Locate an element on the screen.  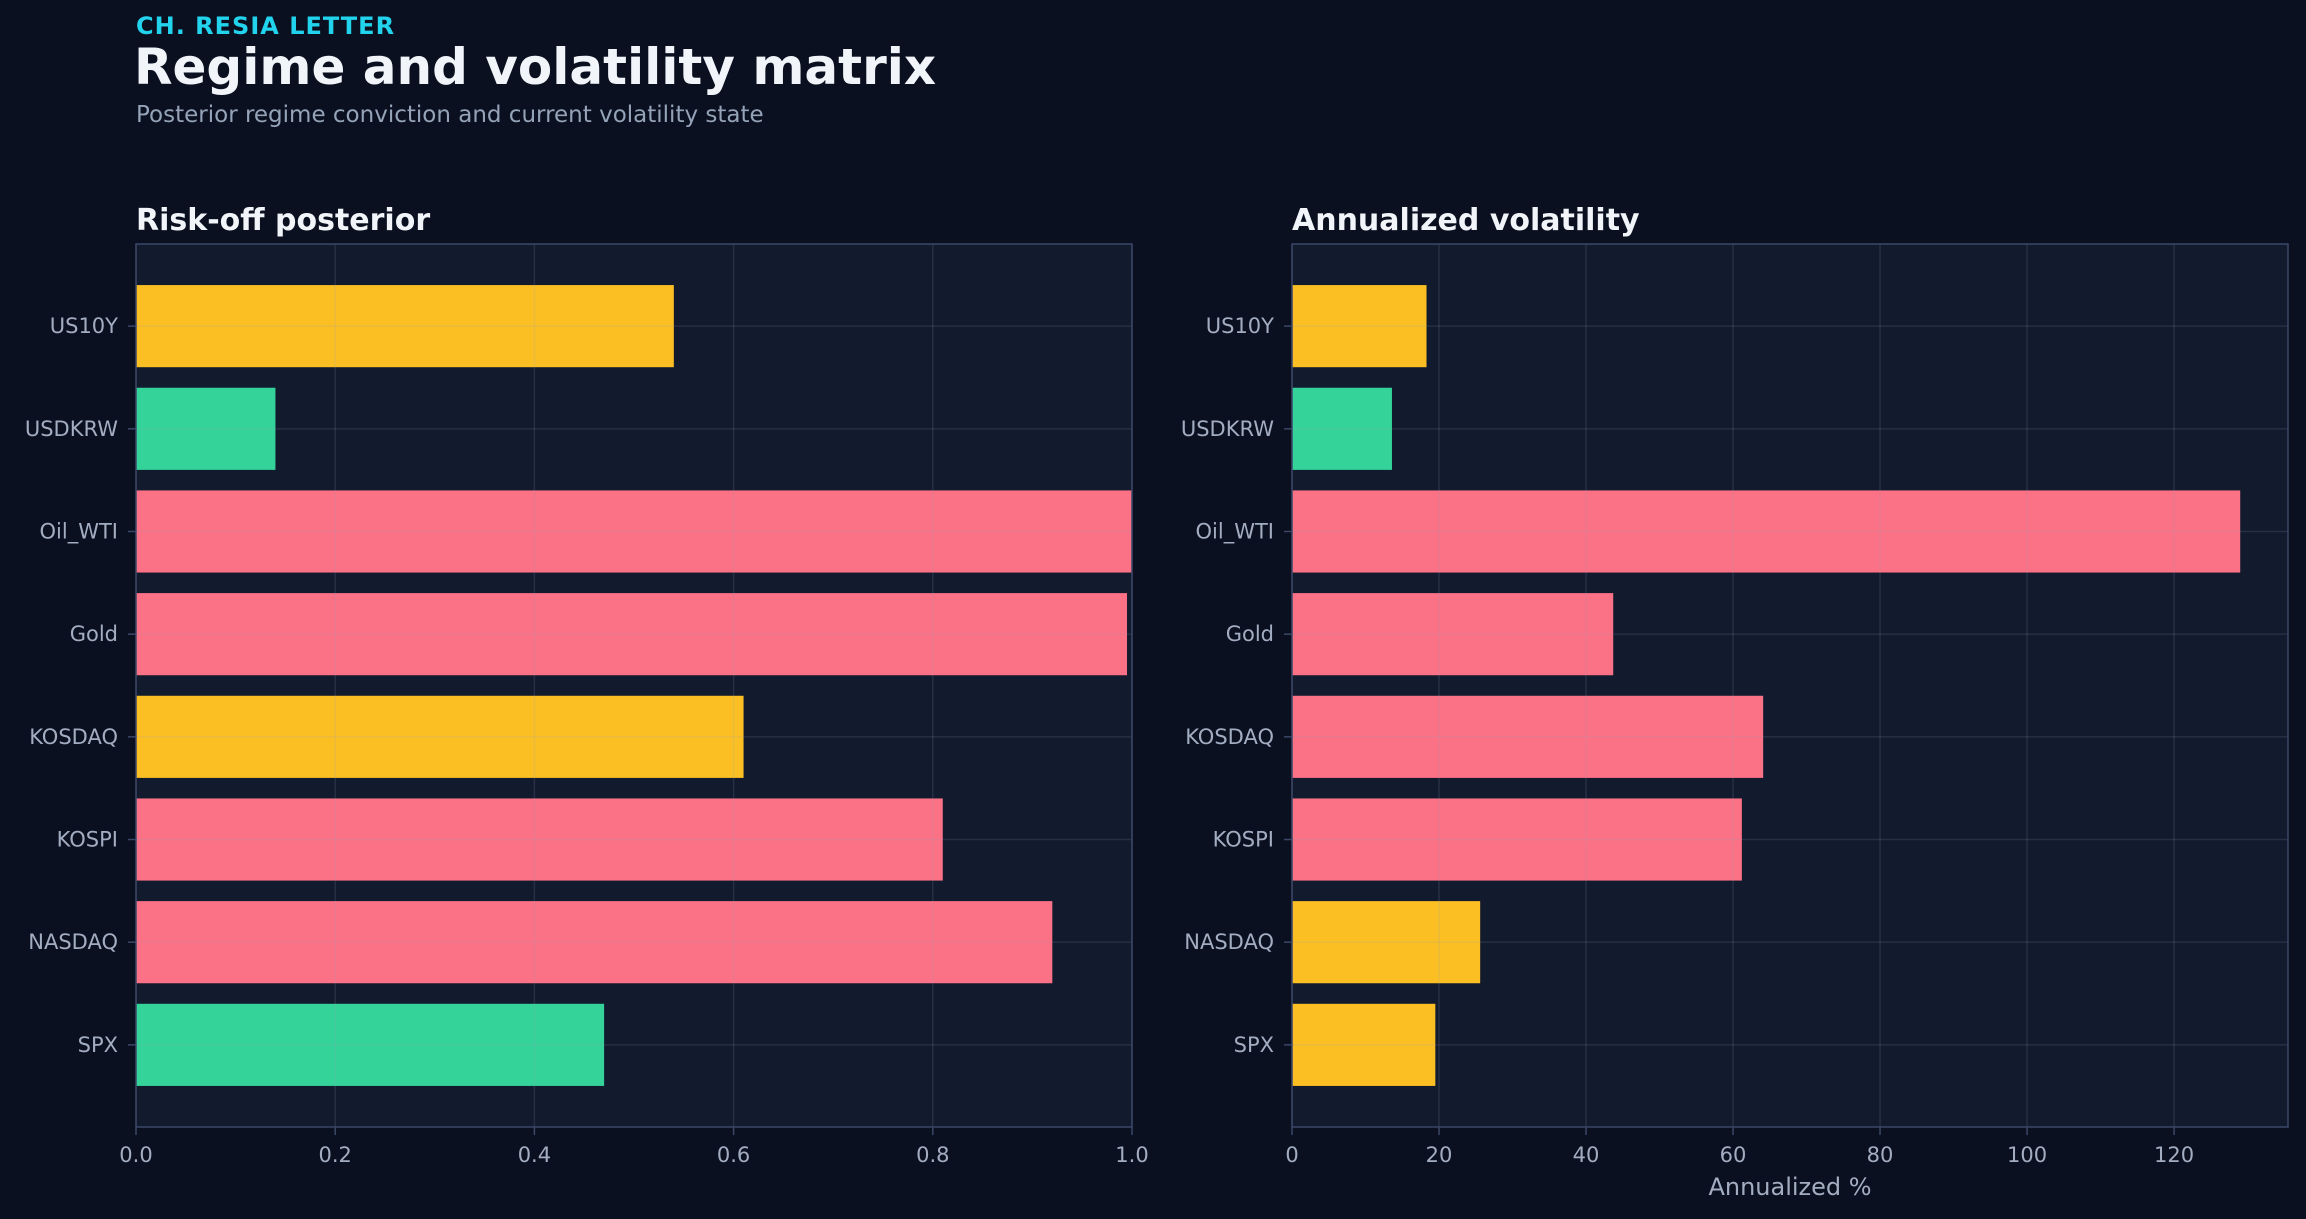
x-axis-label: Annualized % is located at coordinates (1789, 1187).